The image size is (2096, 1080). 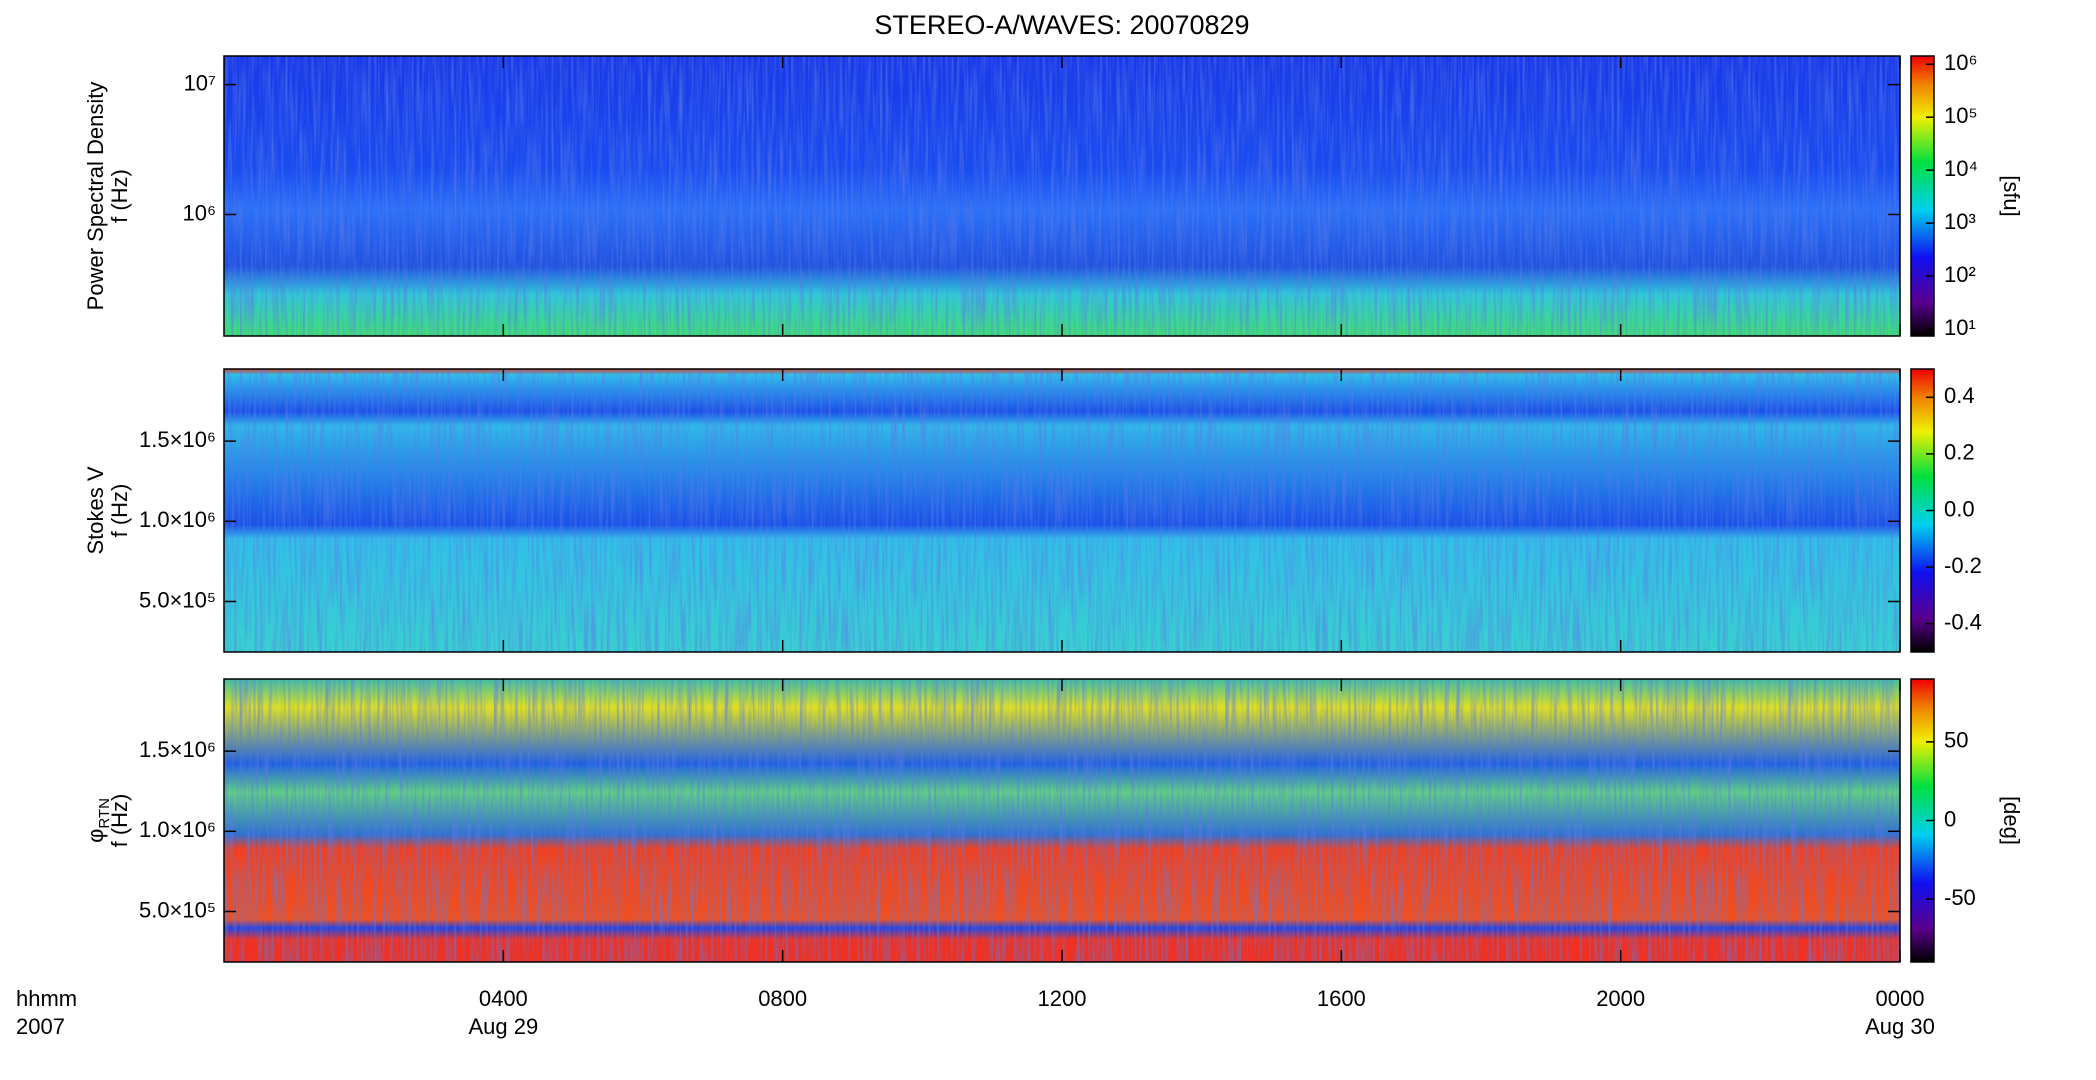 I want to click on y-tick-label: 10⁶, so click(x=199, y=212).